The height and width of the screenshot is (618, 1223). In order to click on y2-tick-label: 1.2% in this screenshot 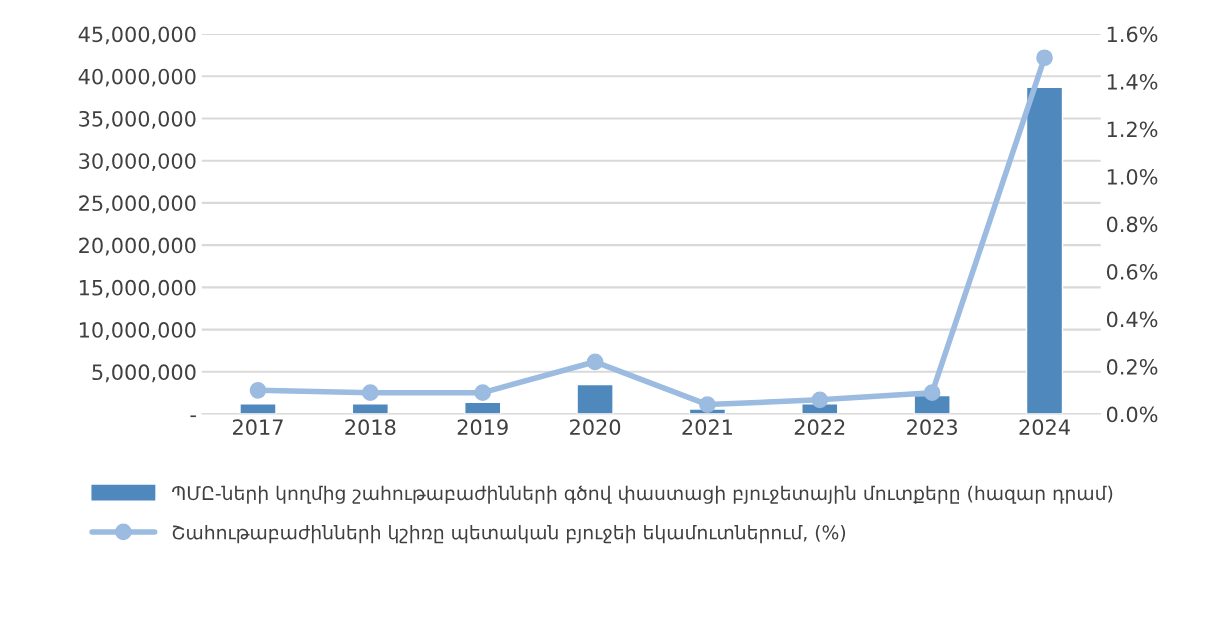, I will do `click(1132, 129)`.